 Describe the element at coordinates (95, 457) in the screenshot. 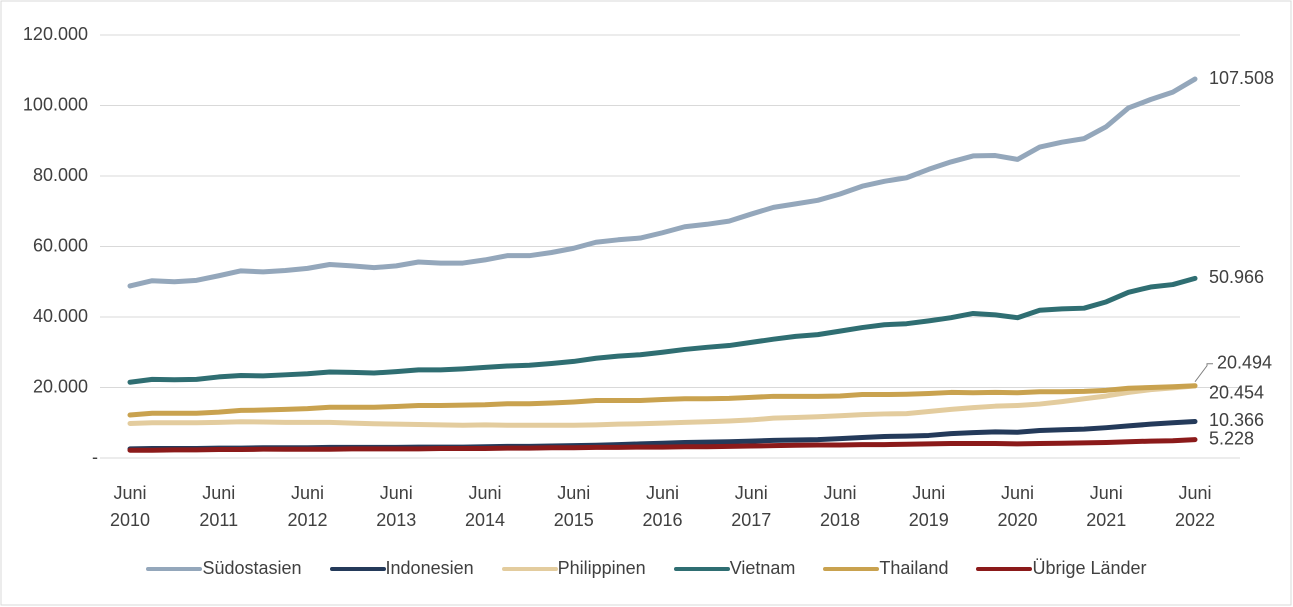

I see `y-tick-label: -` at that location.